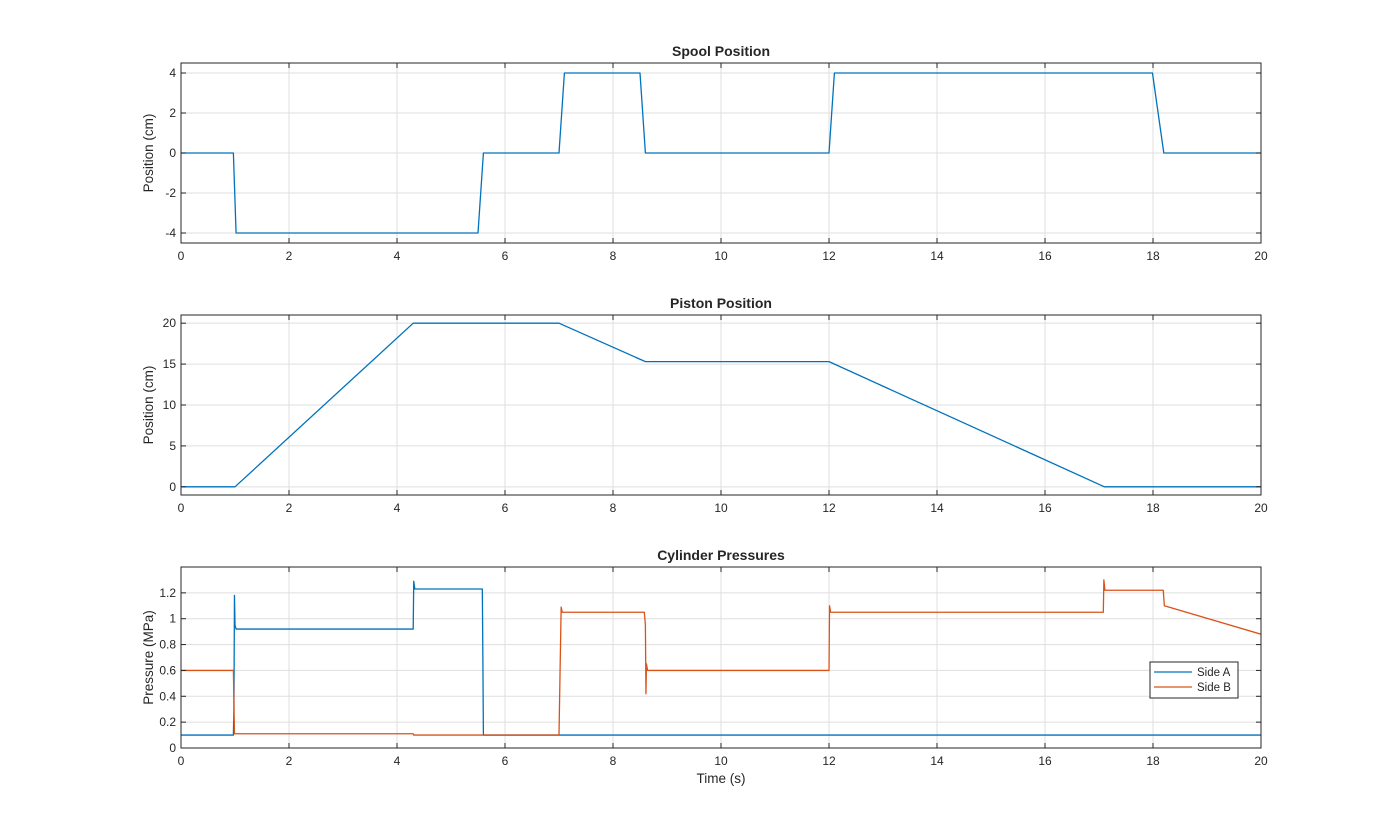  What do you see at coordinates (167, 645) in the screenshot?
I see `y-tick-label: 0.8` at bounding box center [167, 645].